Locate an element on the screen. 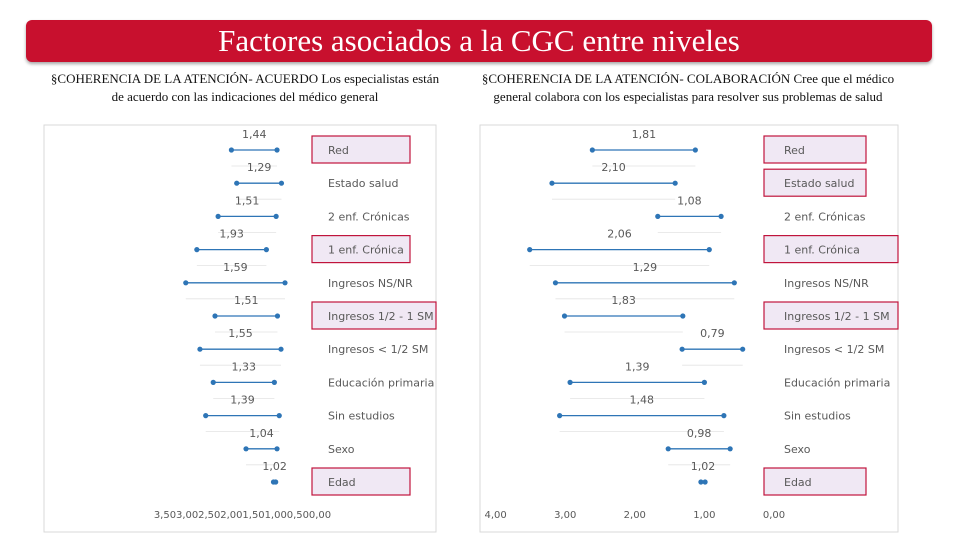 This screenshot has height=540, width=960. right-category-label: Red is located at coordinates (794, 150).